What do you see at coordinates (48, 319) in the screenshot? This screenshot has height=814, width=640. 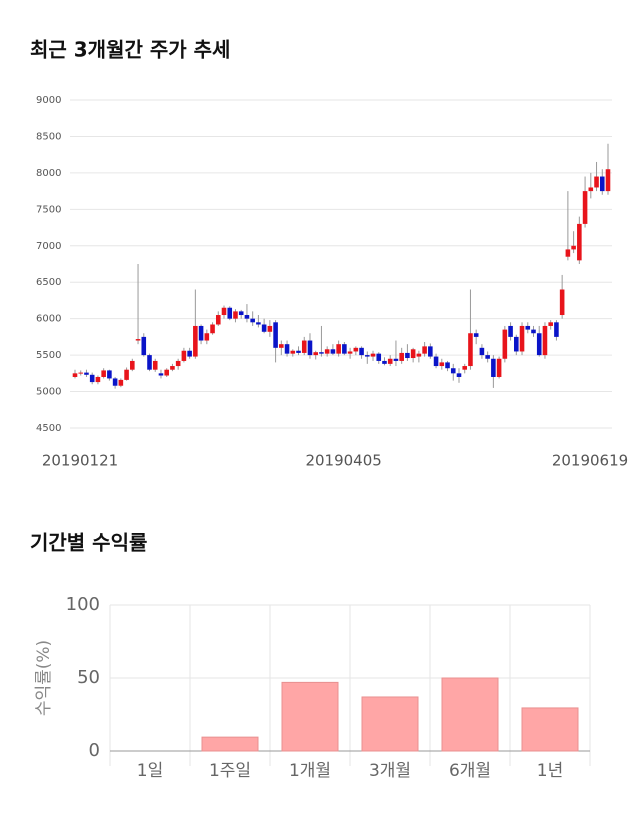 I see `y-tick-label: 6000` at bounding box center [48, 319].